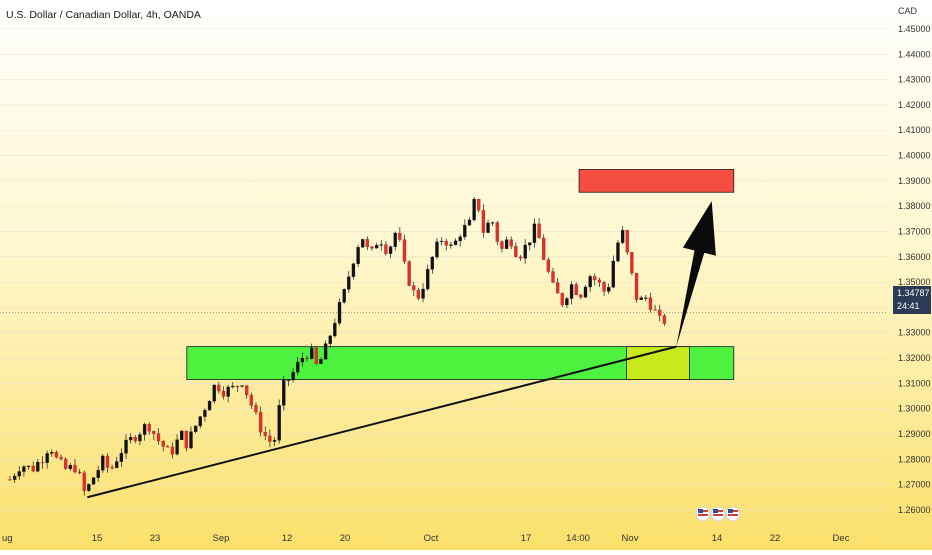  What do you see at coordinates (914, 257) in the screenshot?
I see `y-tick-label: 1.36000` at bounding box center [914, 257].